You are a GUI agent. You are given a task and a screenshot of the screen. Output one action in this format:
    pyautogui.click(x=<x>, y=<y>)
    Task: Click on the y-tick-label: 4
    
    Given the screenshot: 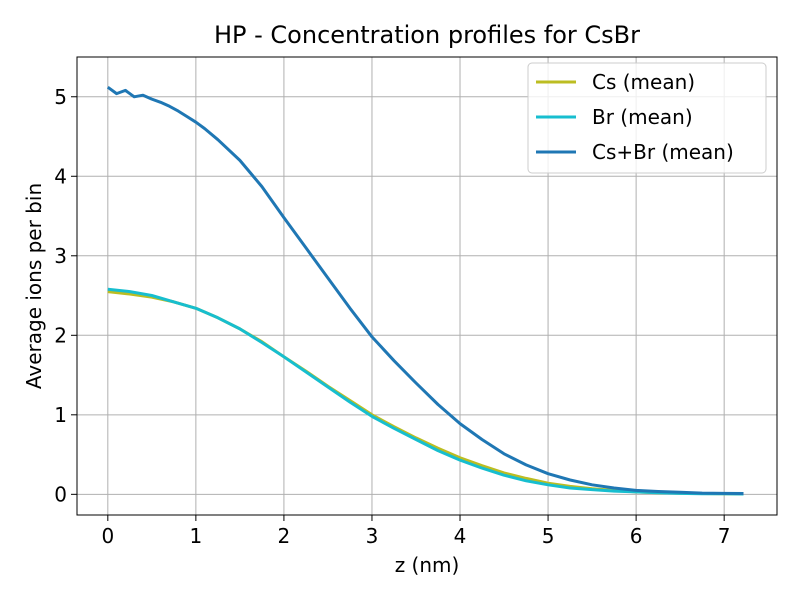 What is the action you would take?
    pyautogui.click(x=60, y=176)
    